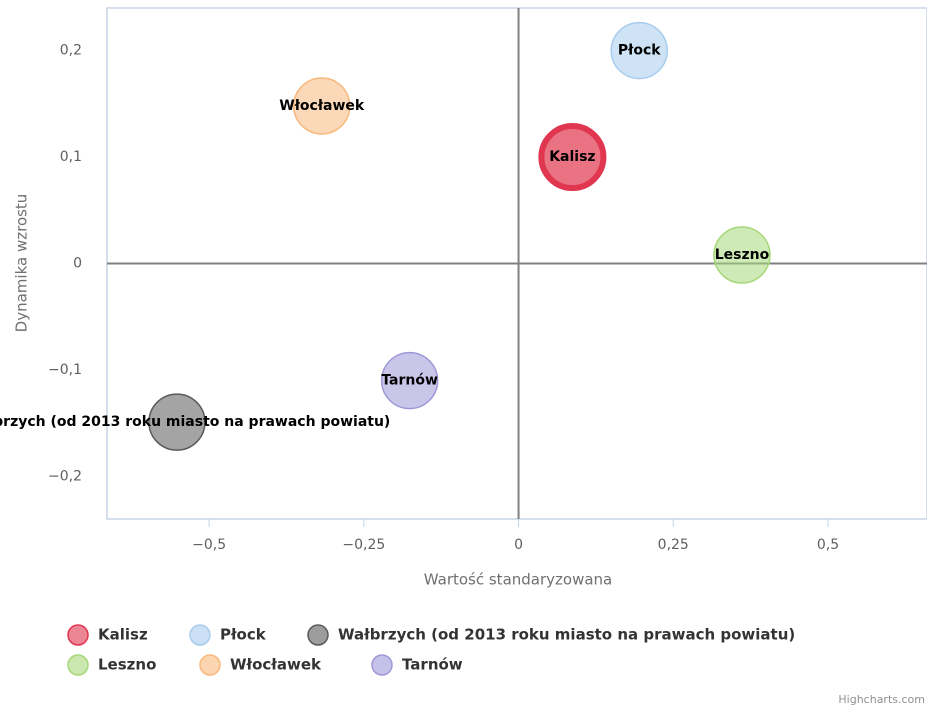  What do you see at coordinates (65, 370) in the screenshot?
I see `y-tick-label: −0,1` at bounding box center [65, 370].